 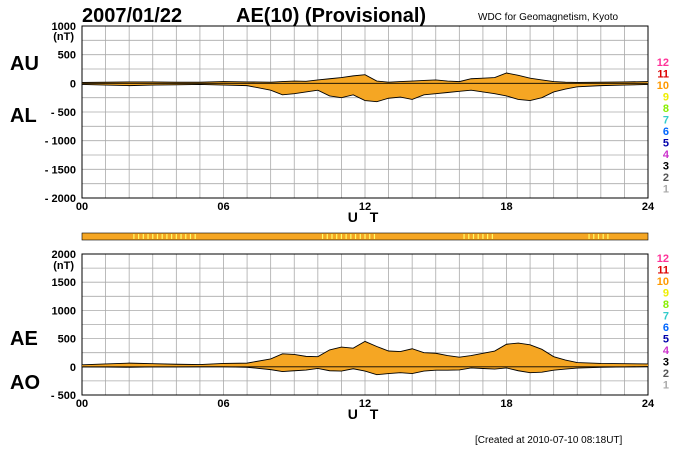 I want to click on series-1-line, so click(x=365, y=93).